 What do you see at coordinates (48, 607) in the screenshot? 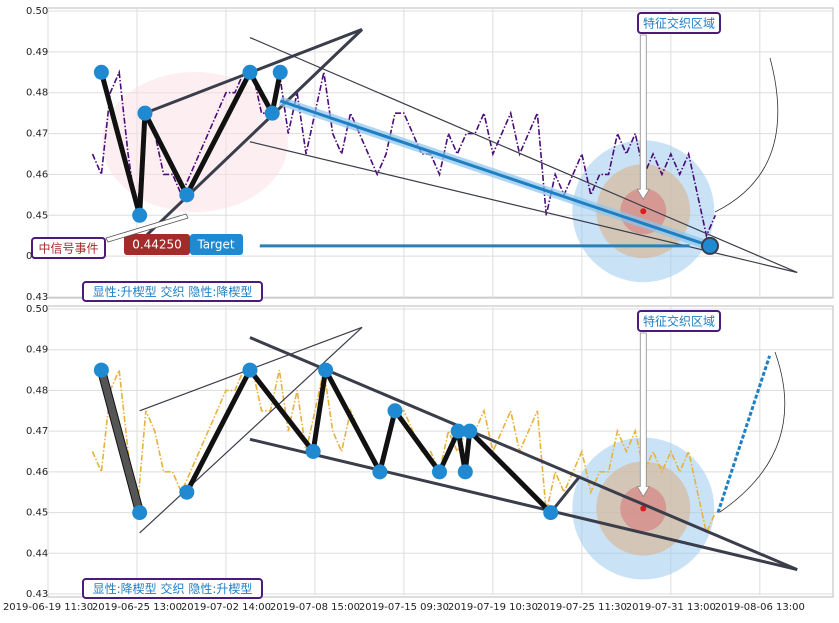
I see `x-tick-label: 2019-06-19 11:30` at bounding box center [48, 607].